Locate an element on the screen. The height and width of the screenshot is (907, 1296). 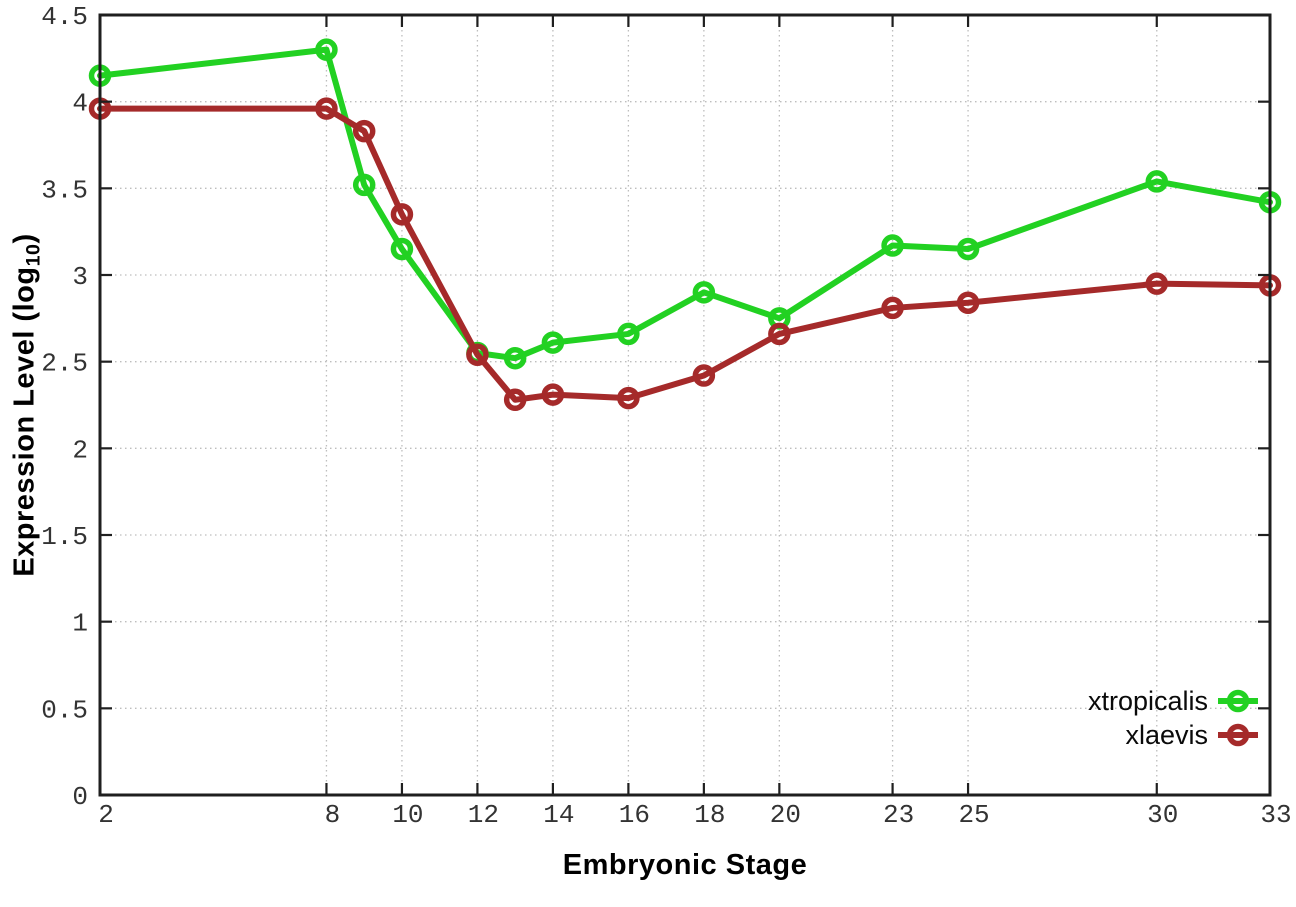
y-tick-label: 3.5 is located at coordinates (64, 190).